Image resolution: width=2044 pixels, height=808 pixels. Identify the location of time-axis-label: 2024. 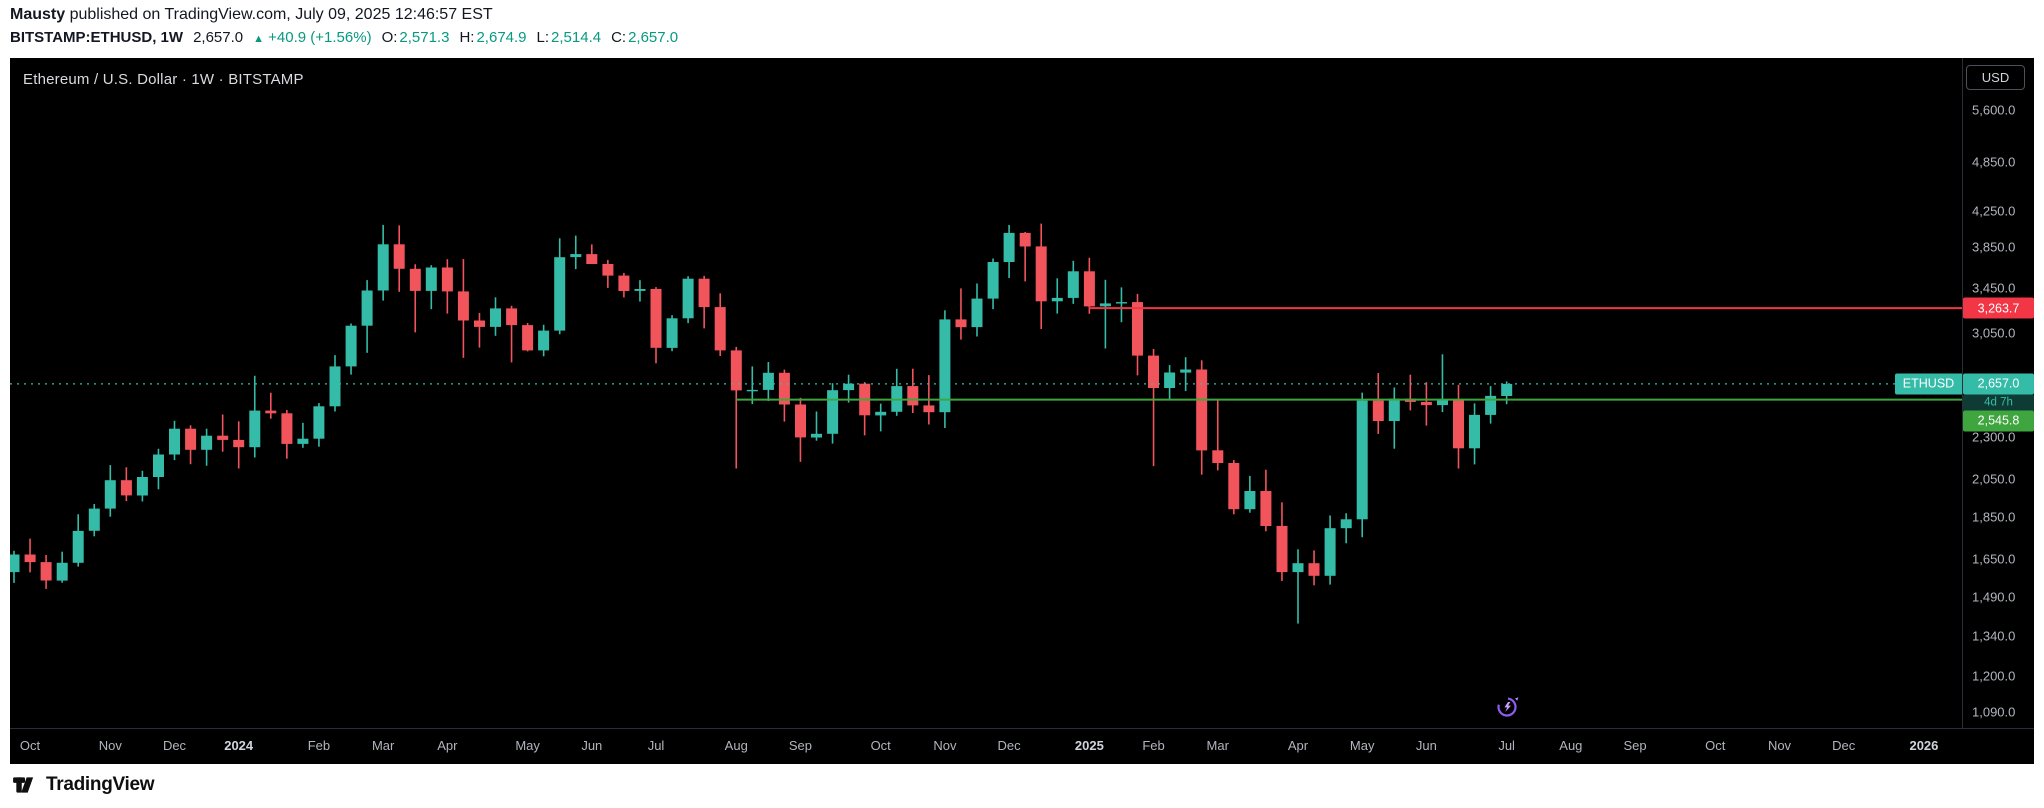
(239, 745).